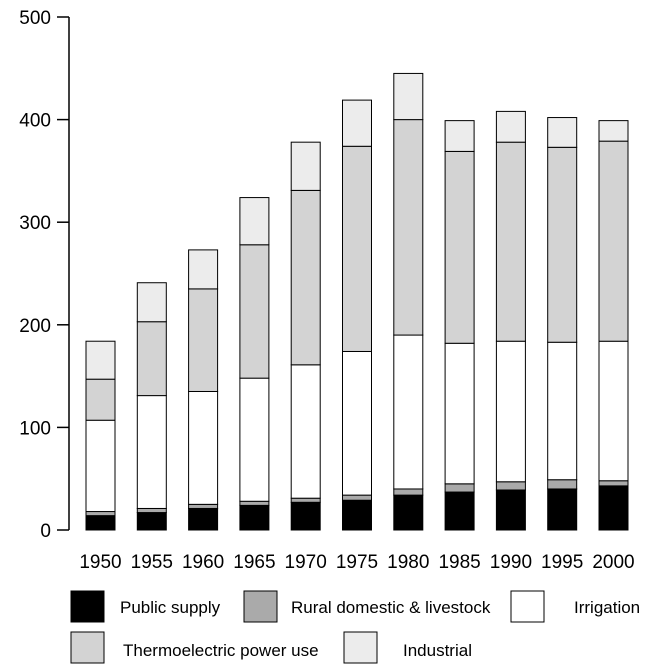  Describe the element at coordinates (607, 607) in the screenshot. I see `legend-label: Irrigation` at that location.